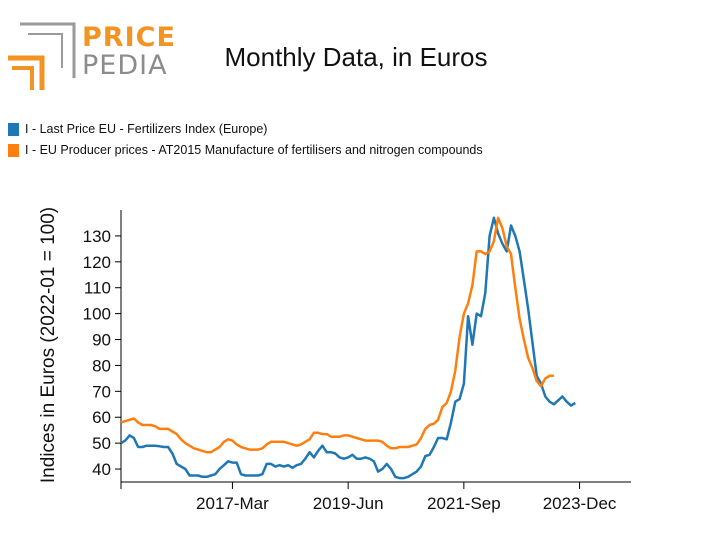 The height and width of the screenshot is (555, 712). I want to click on y-tick-label: 50, so click(101, 443).